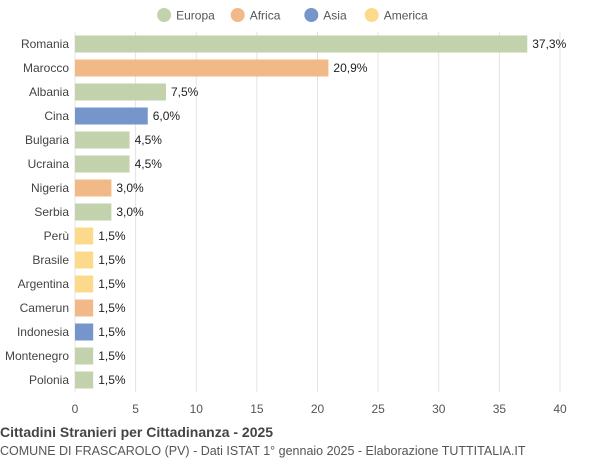 The height and width of the screenshot is (460, 600). Describe the element at coordinates (311, 15) in the screenshot. I see `legend-swatch-asia` at that location.